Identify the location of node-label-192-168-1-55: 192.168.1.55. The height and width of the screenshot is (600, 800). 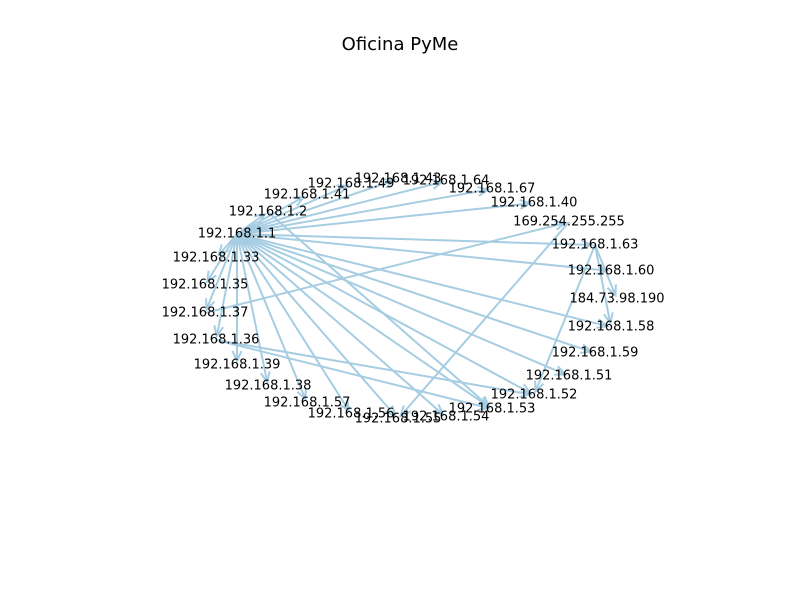
(398, 419).